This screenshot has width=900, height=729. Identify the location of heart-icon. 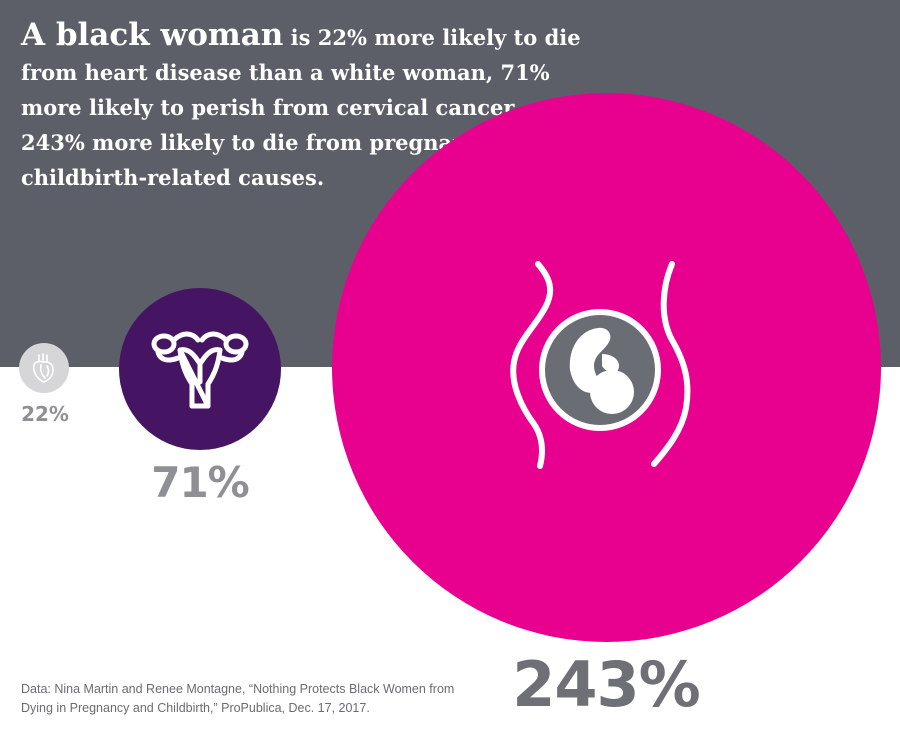
(43, 368).